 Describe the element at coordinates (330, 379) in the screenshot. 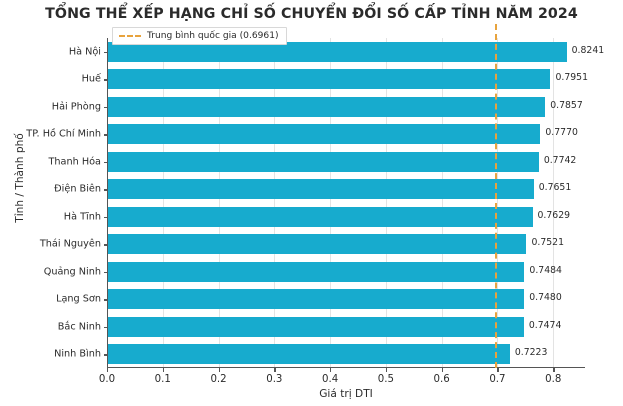

I see `x-axis-tick-label: 0.4` at that location.